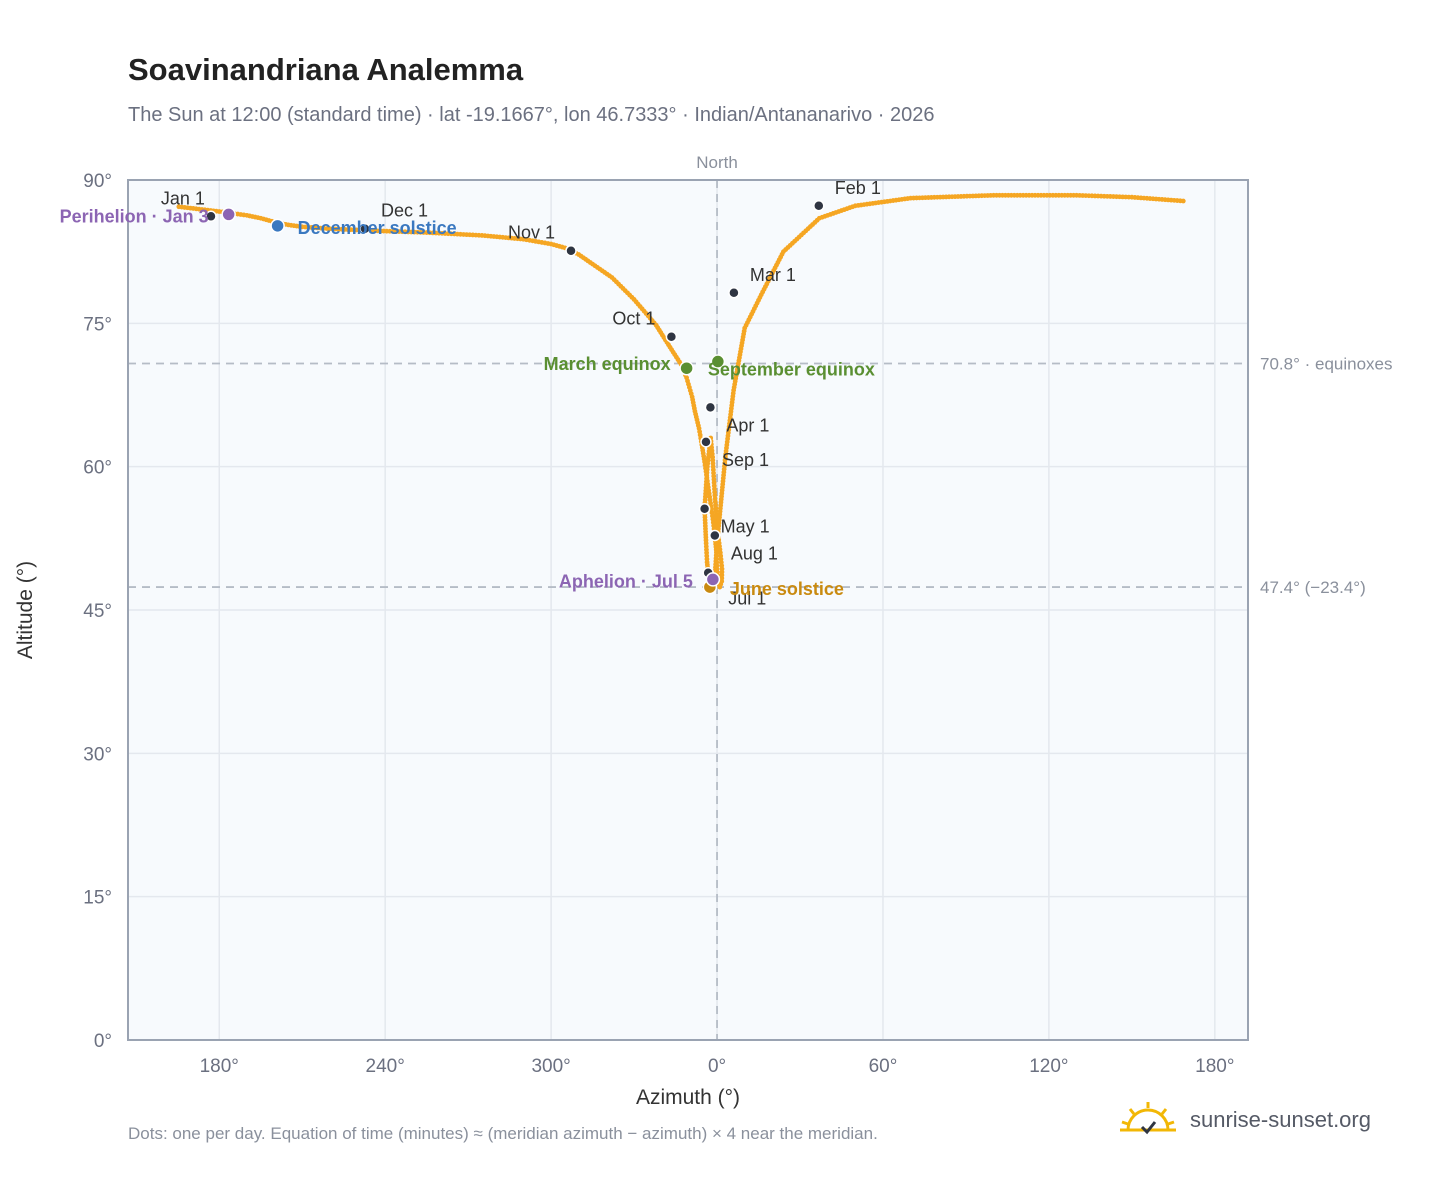  Describe the element at coordinates (883, 1066) in the screenshot. I see `x-tick-label: 60°` at that location.